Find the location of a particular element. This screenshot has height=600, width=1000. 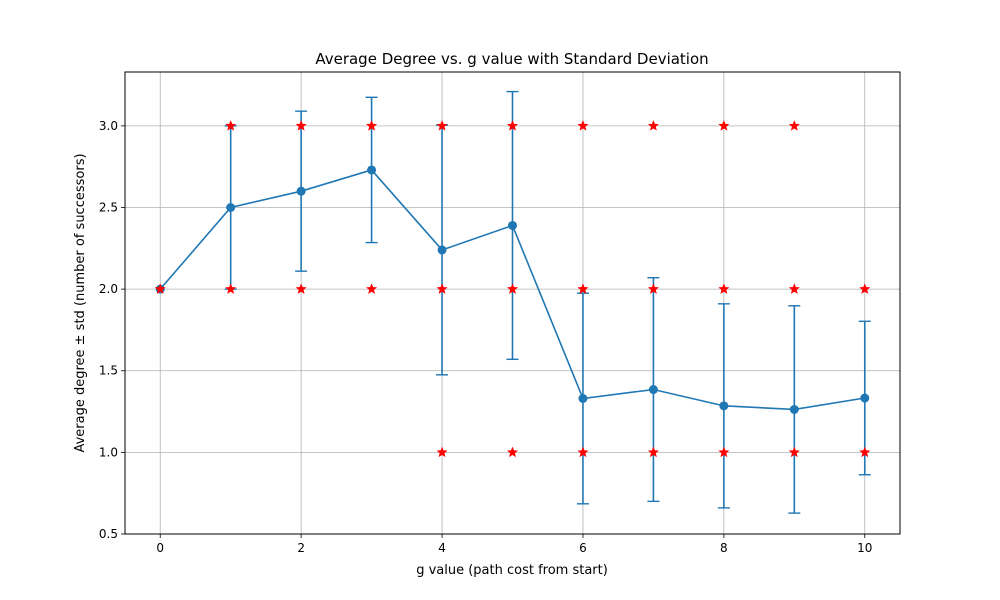

y-tick-label: 1.5 is located at coordinates (108, 371).